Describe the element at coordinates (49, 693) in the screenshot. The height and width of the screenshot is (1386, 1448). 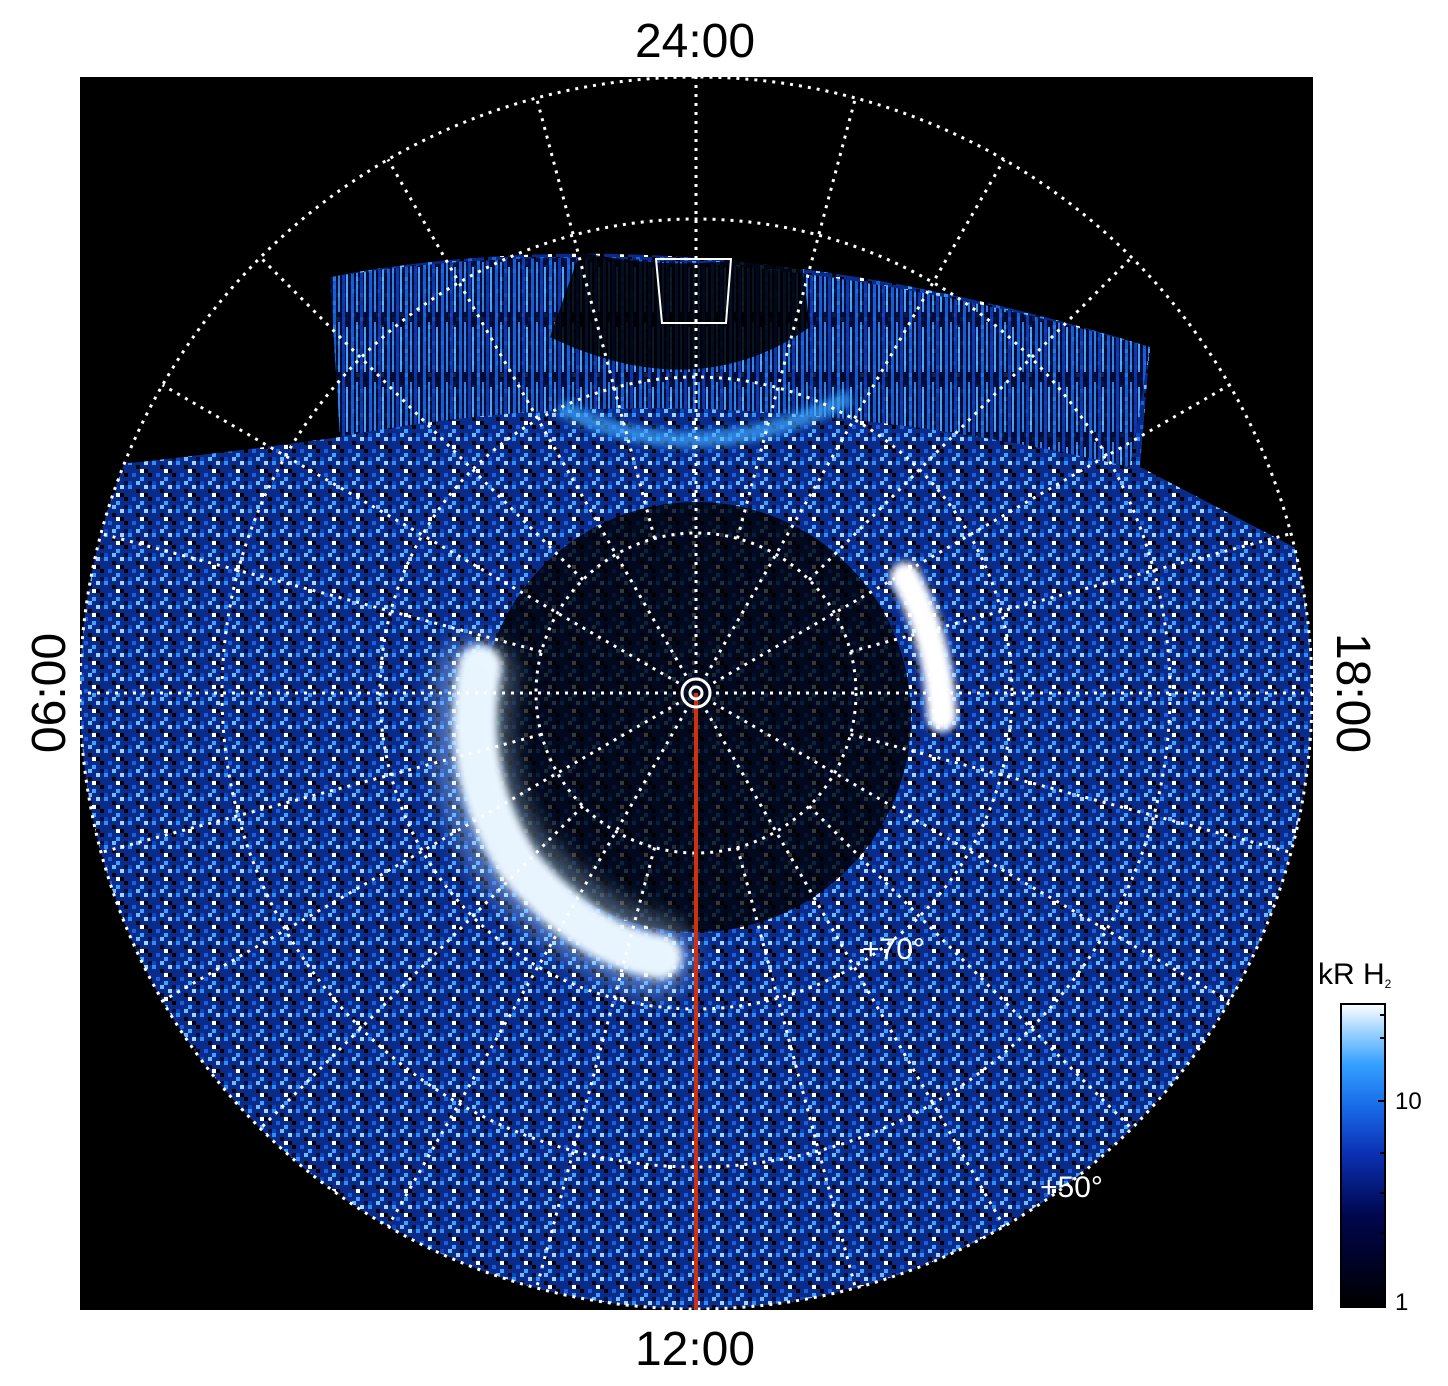
I see `local-time-label-06: 06:00` at that location.